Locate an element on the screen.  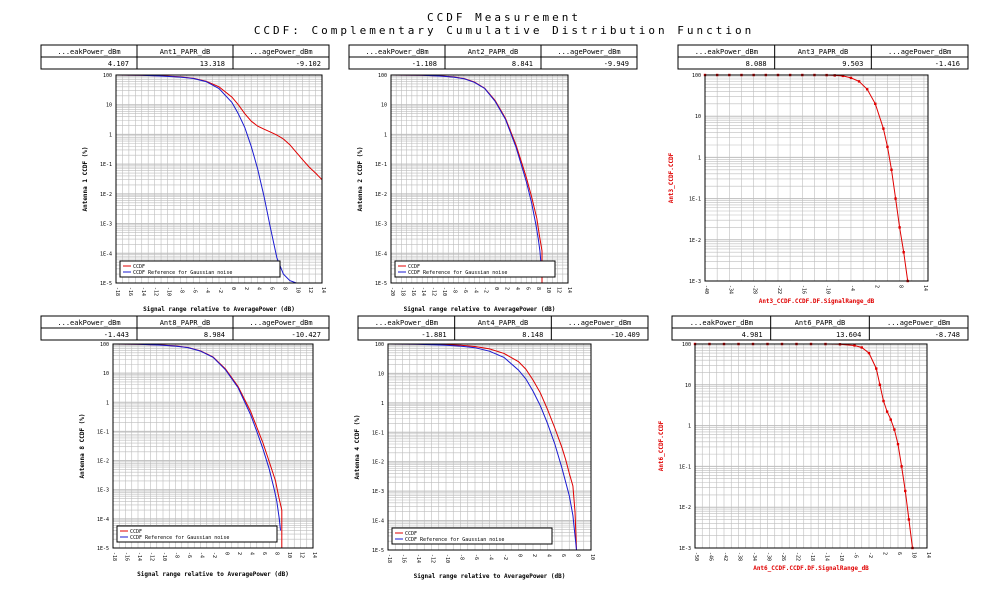
y-axis-title: Antenna 2 CCDF (%) is located at coordinates (360, 178).